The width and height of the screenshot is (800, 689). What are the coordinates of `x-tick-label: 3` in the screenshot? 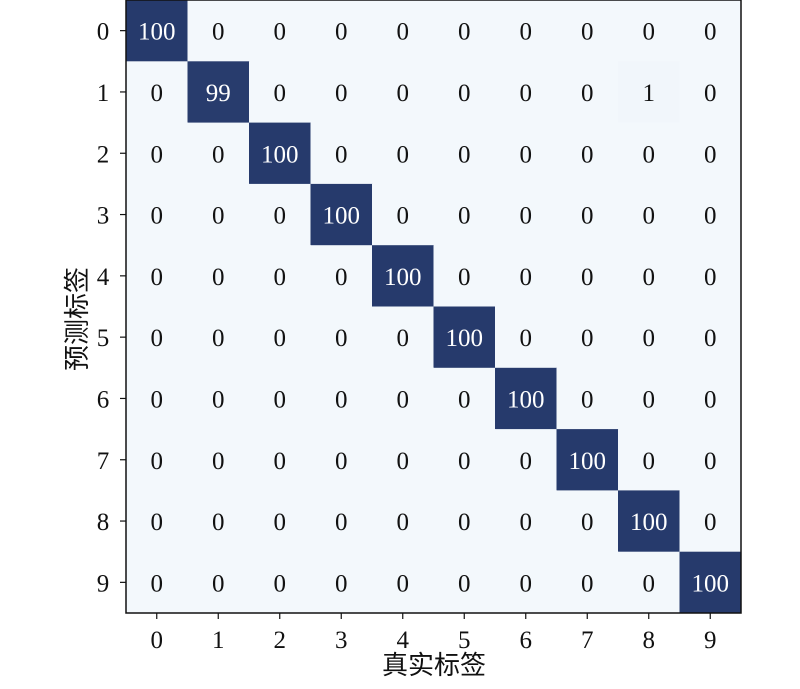 It's located at (341, 640).